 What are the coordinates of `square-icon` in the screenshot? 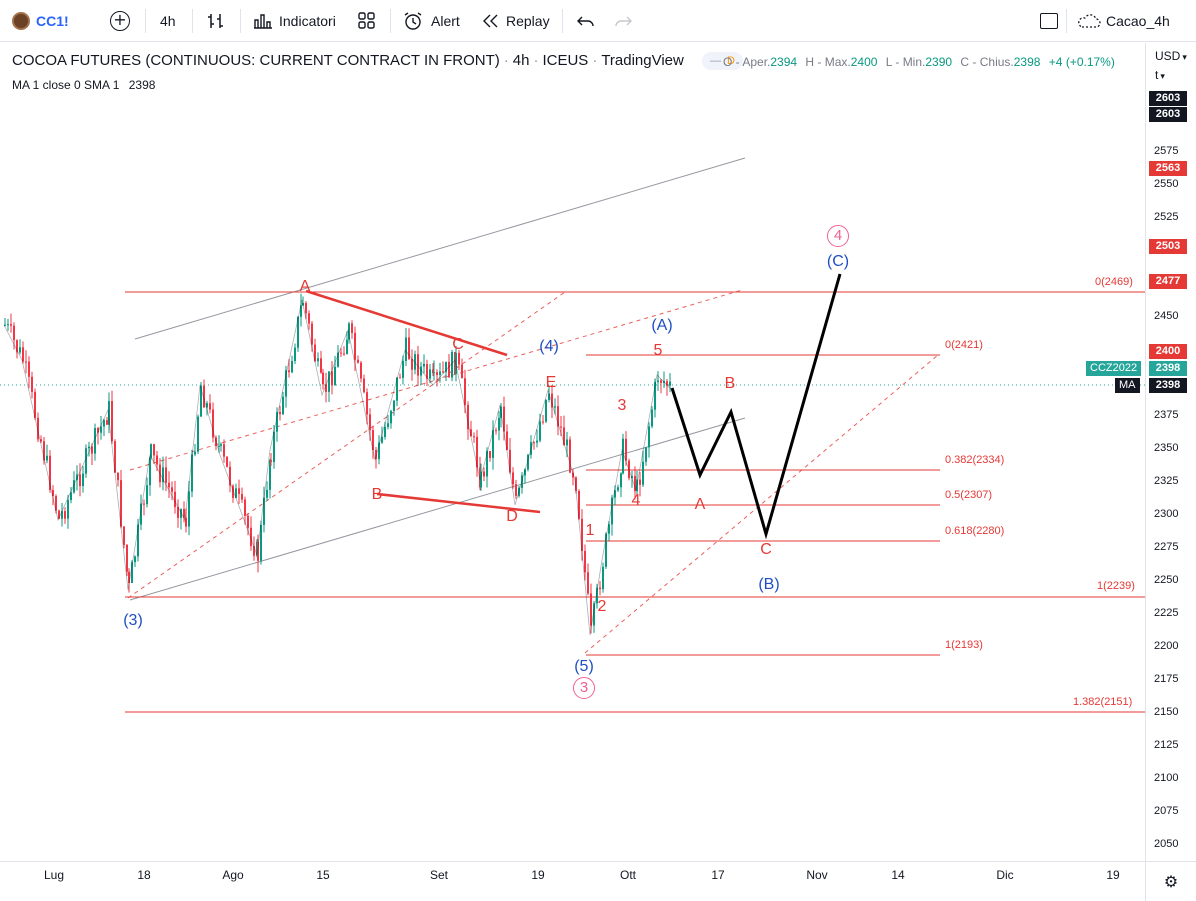 It's located at (1049, 21).